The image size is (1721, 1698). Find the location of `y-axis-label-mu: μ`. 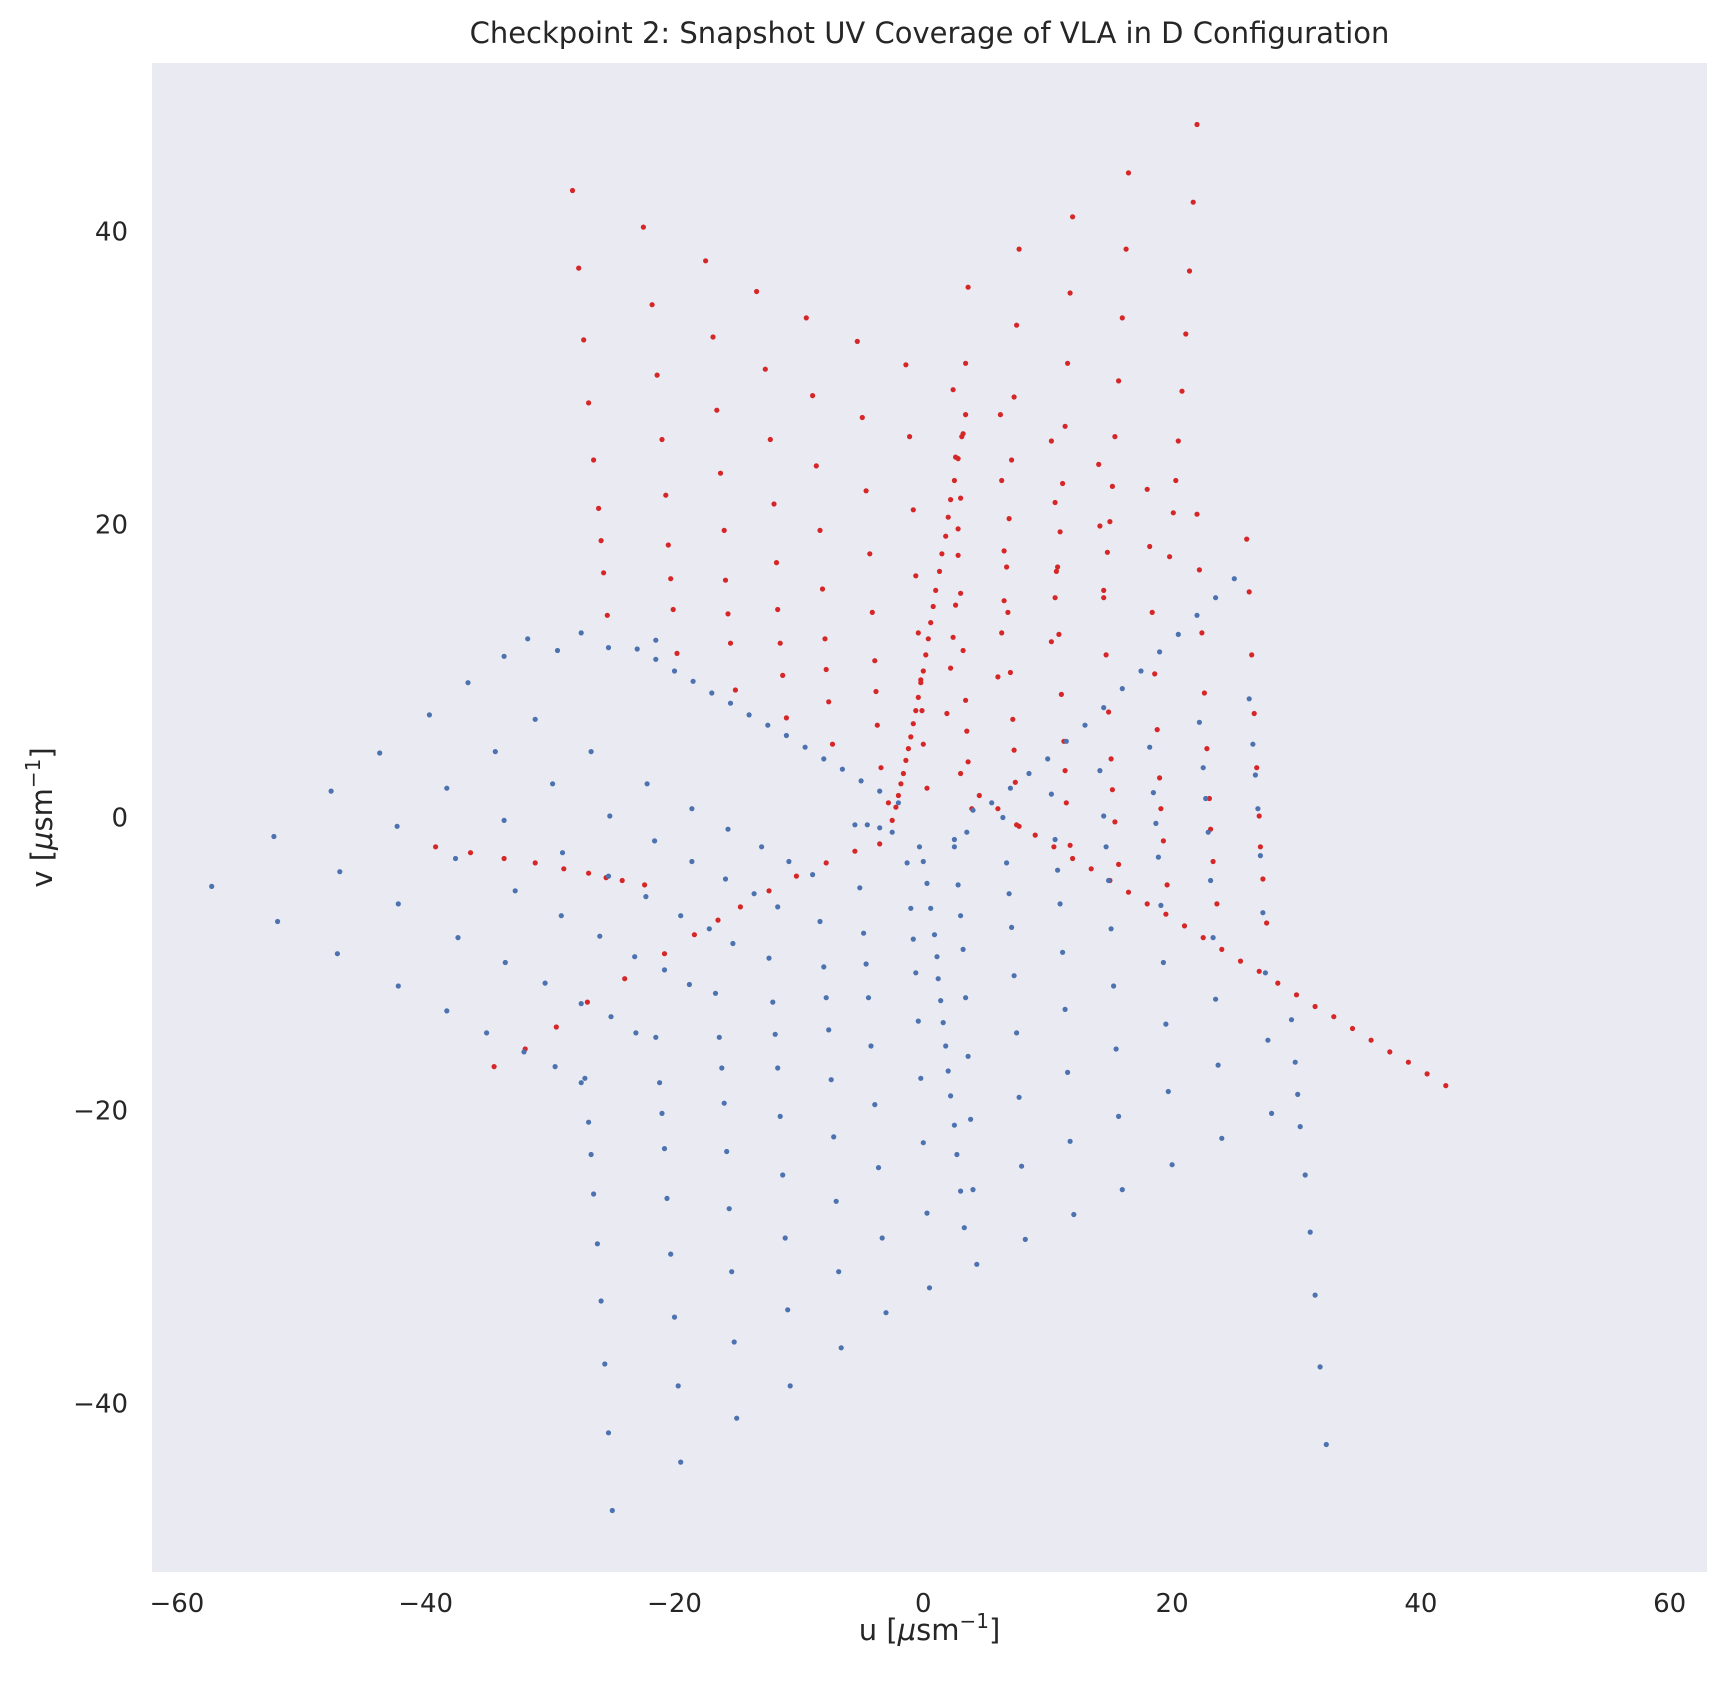

y-axis-label-mu: μ is located at coordinates (42, 841).